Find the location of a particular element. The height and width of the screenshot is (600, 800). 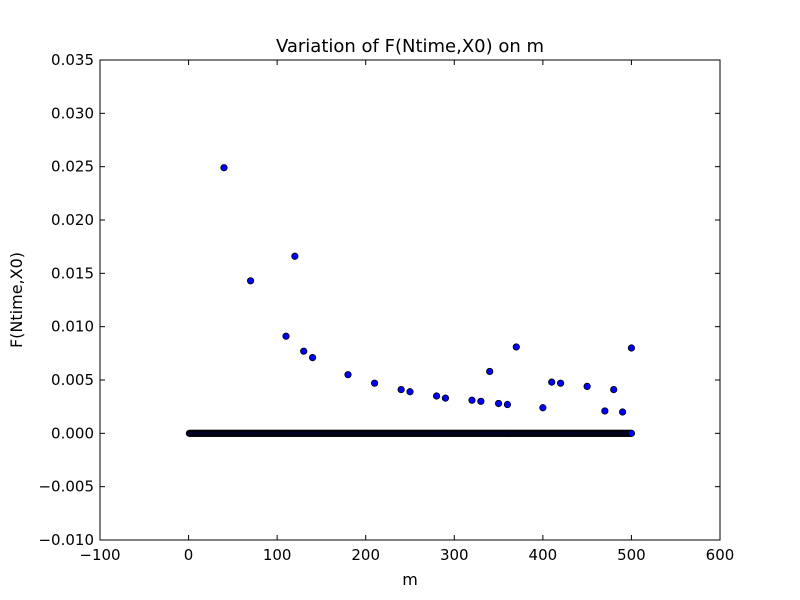

y-axis-label: F(Ntime,X0) is located at coordinates (16, 300).